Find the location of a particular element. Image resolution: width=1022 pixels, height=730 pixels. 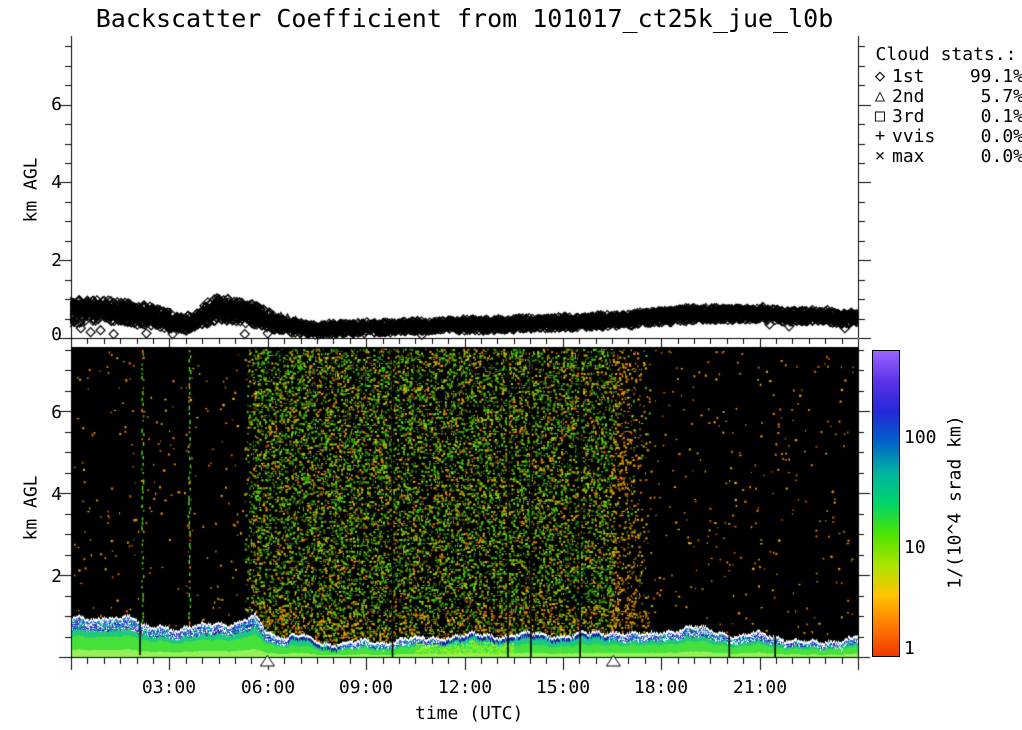

bottom-y-tick-4: 4 is located at coordinates (56, 494).